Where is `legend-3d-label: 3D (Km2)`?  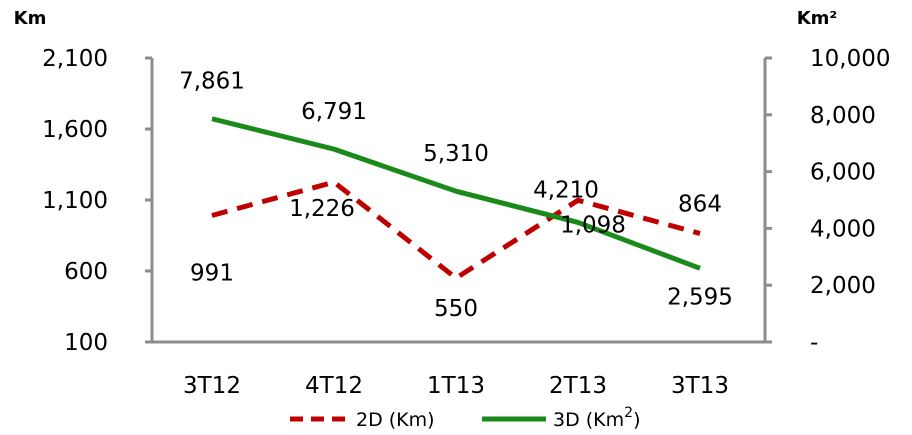 legend-3d-label: 3D (Km2) is located at coordinates (596, 418).